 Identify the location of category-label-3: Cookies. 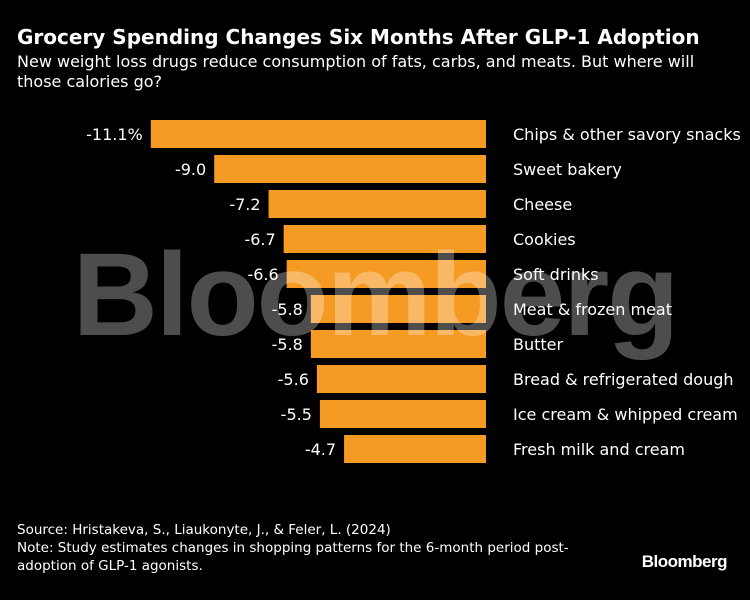
(544, 239).